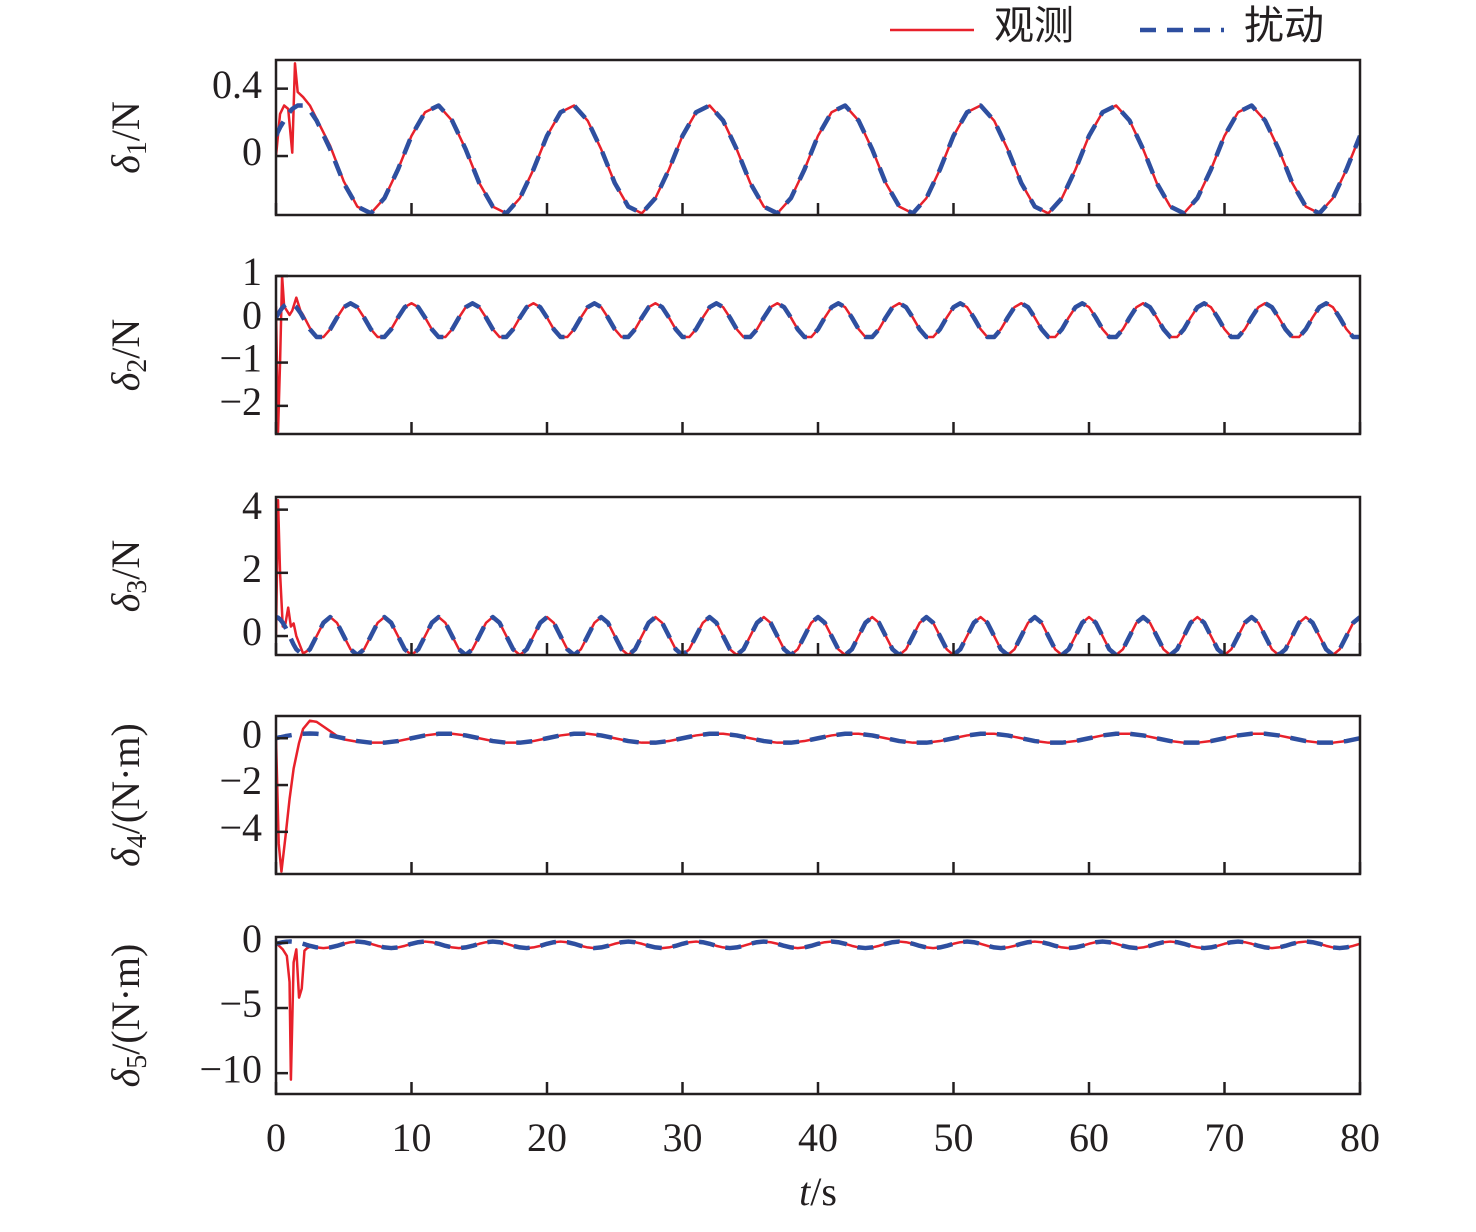 This screenshot has height=1232, width=1476. I want to click on x-axis-label: t/s, so click(818, 1191).